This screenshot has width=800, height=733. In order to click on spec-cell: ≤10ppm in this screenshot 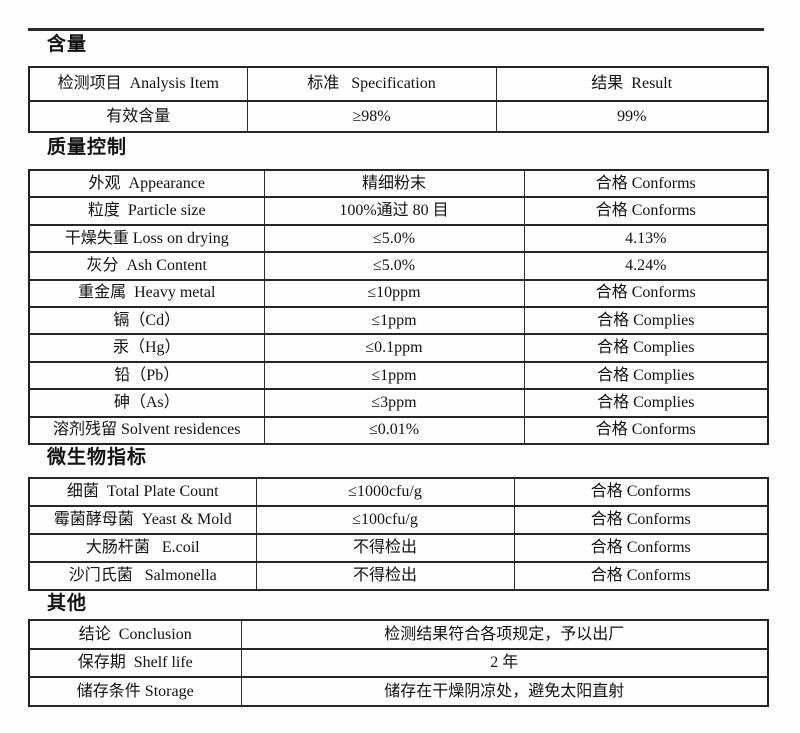, I will do `click(394, 293)`.